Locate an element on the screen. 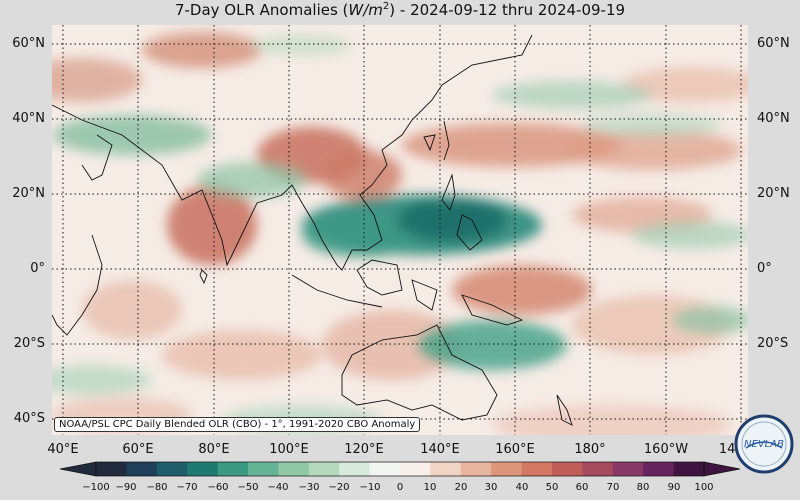  lat-label-right: 40°N is located at coordinates (773, 118).